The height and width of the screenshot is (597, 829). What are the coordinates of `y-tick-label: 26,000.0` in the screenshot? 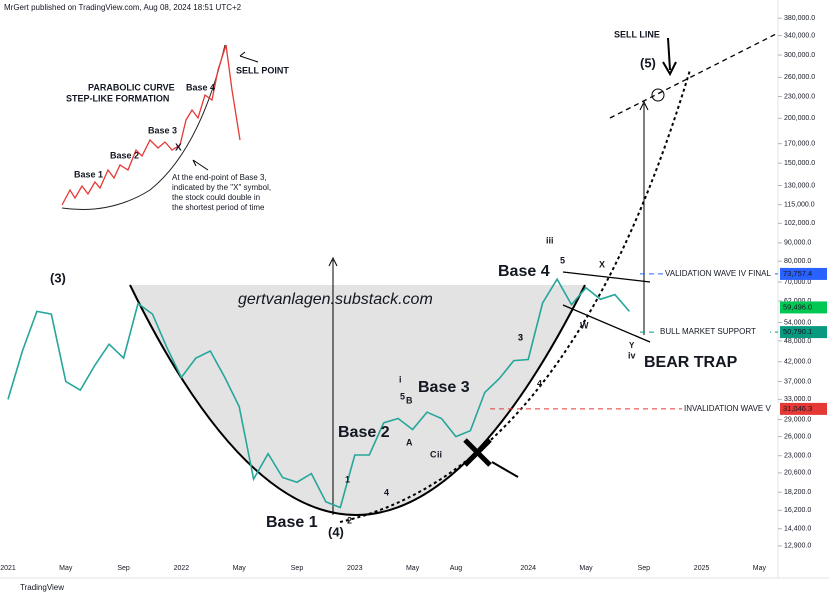 It's located at (797, 436).